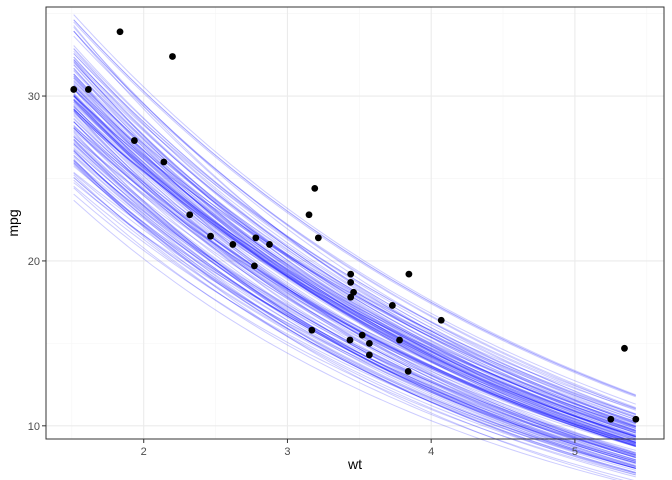 The width and height of the screenshot is (672, 480). Describe the element at coordinates (431, 452) in the screenshot. I see `x-tick-label: 4` at that location.